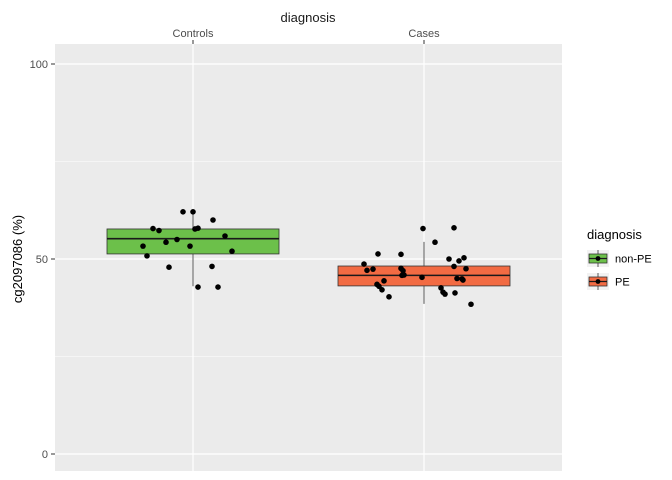  Describe the element at coordinates (39, 65) in the screenshot. I see `y-tick-label: 100` at that location.